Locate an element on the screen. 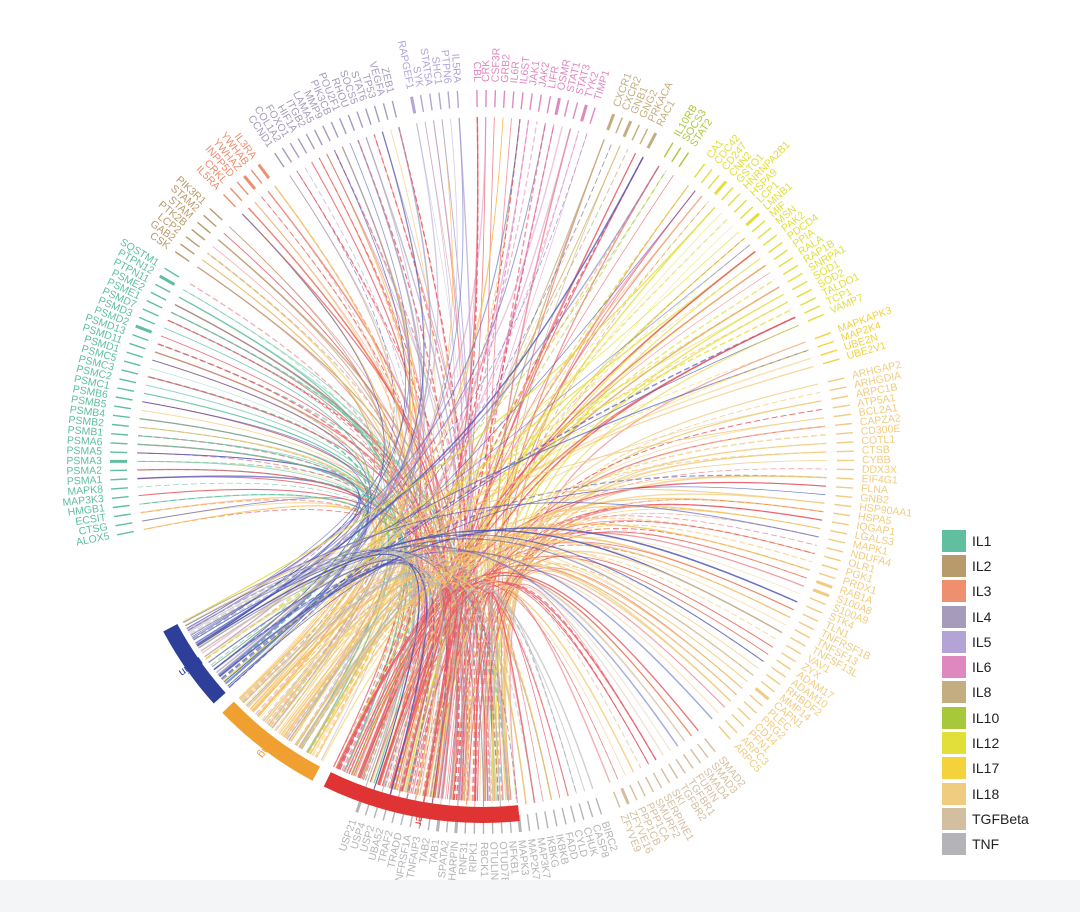  gene-label: RIPK1 is located at coordinates (473, 857).